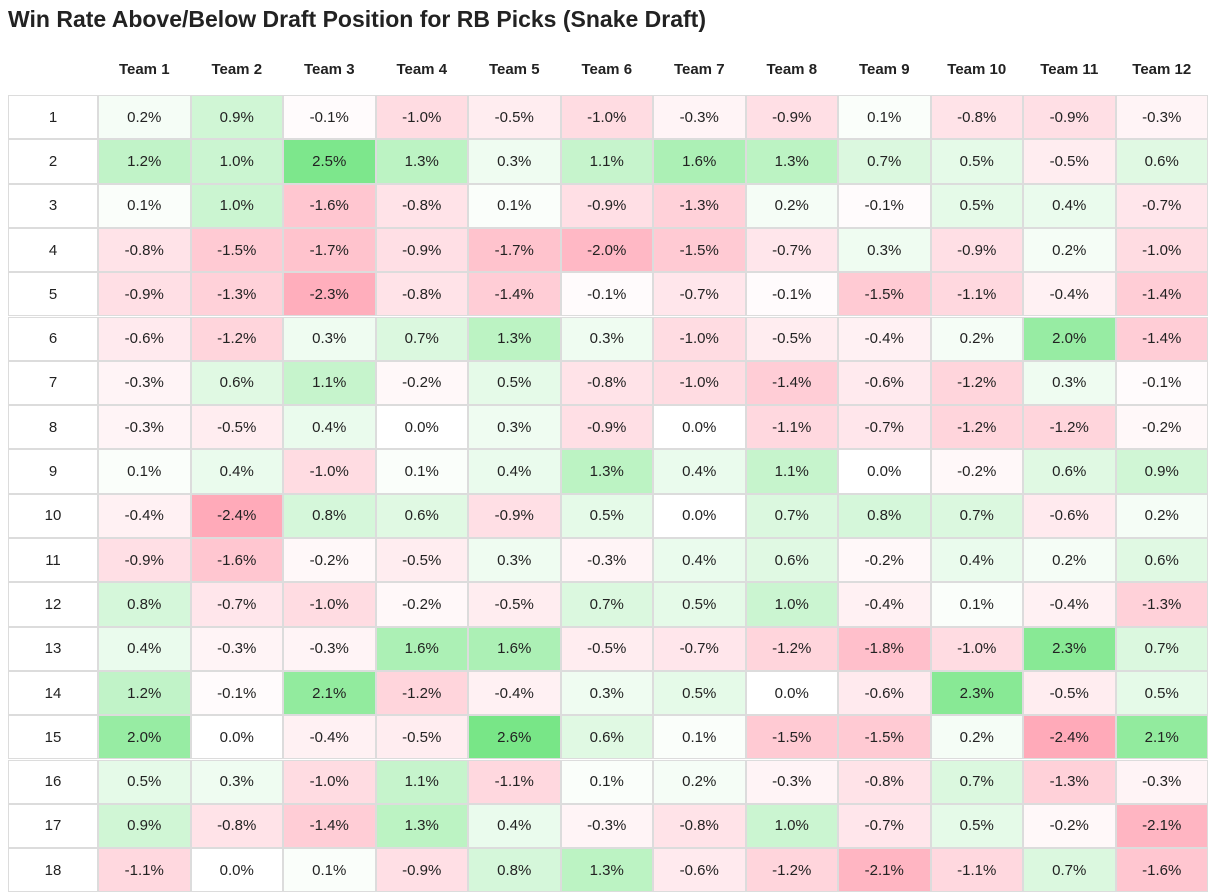 This screenshot has height=893, width=1220. Describe the element at coordinates (53, 604) in the screenshot. I see `row-label: 12` at that location.